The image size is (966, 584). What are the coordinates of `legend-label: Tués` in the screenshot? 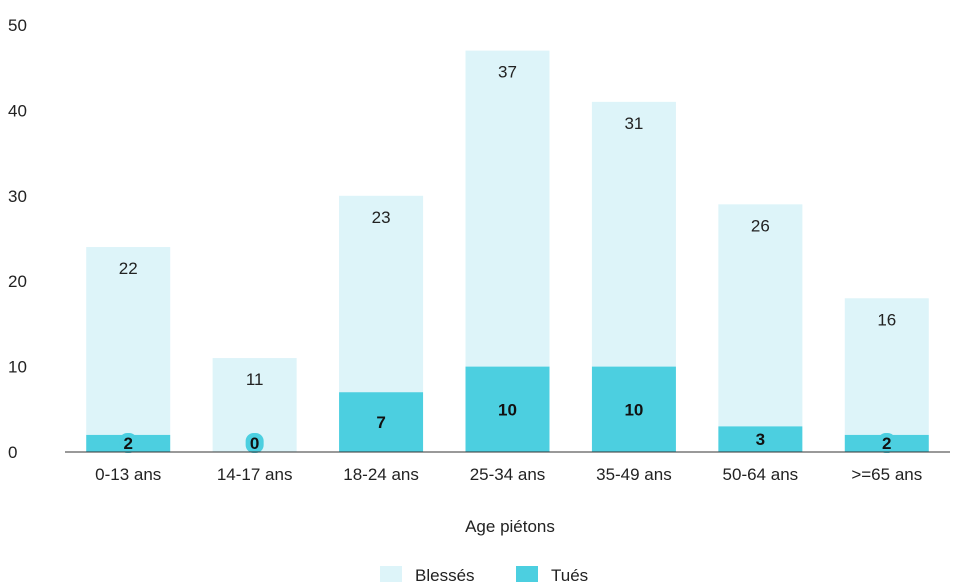 It's located at (569, 575).